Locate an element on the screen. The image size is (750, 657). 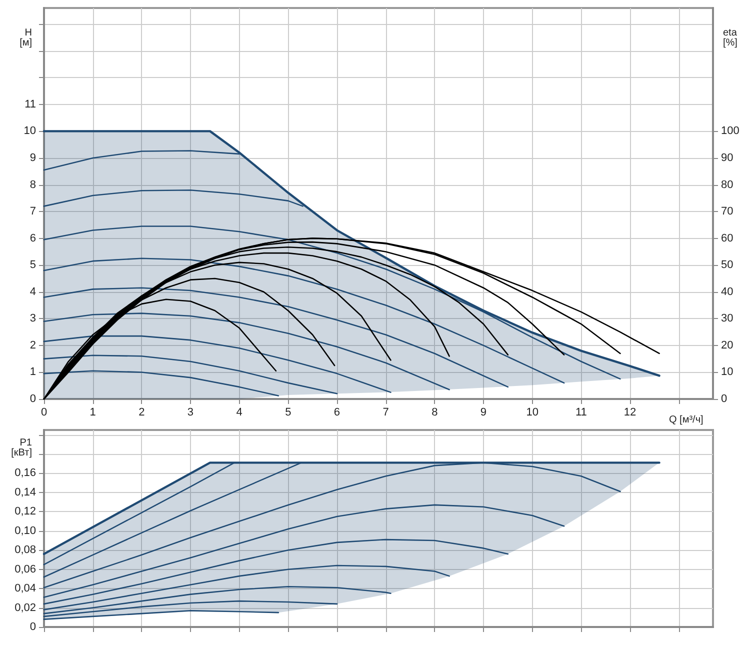
y-tick-label: 0,04 is located at coordinates (25, 588).